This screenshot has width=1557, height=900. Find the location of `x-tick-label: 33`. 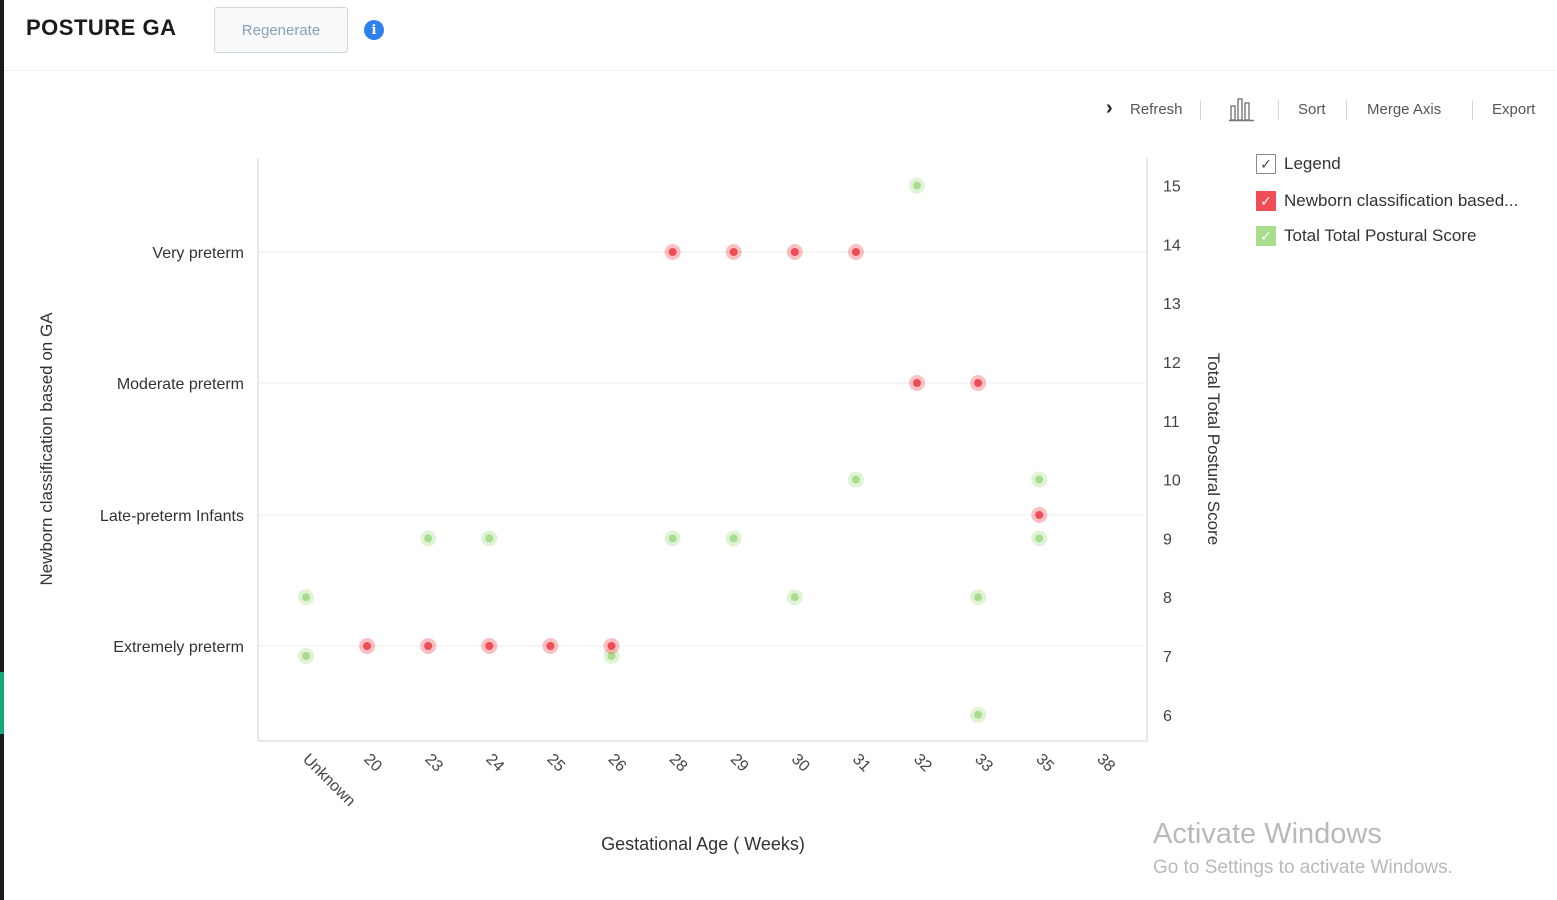

x-tick-label: 33 is located at coordinates (983, 763).